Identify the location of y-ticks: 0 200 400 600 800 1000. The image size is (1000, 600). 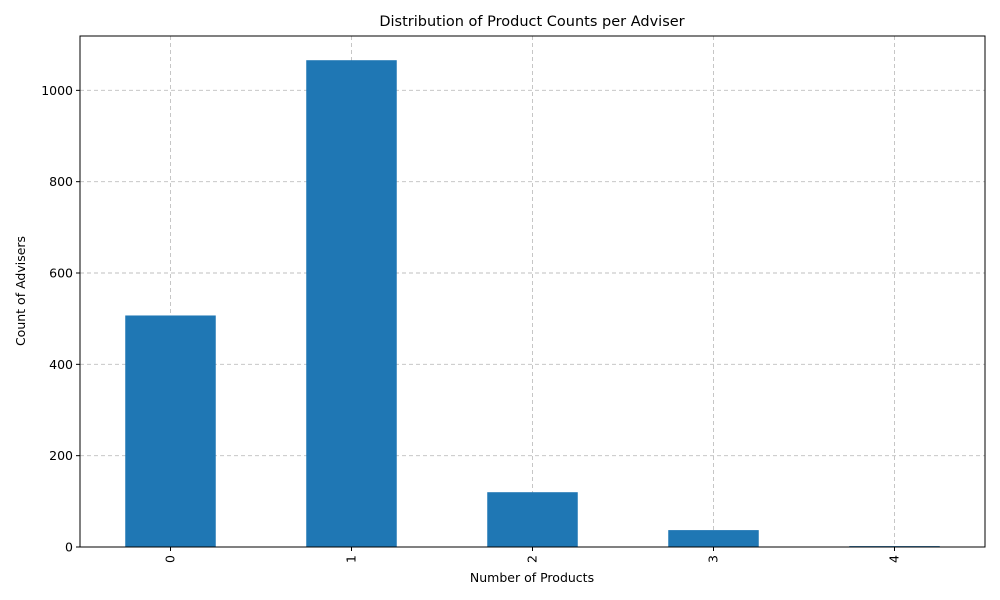
(60, 319).